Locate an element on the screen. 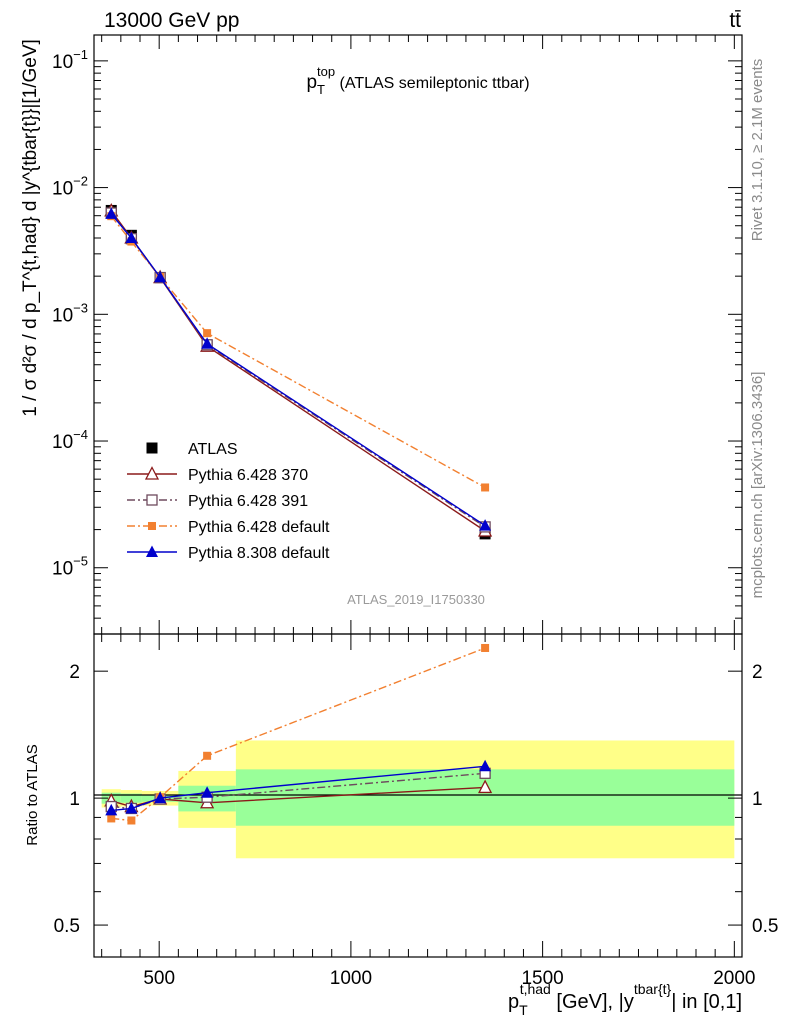 The width and height of the screenshot is (786, 1024). x-axis-label-rest: [GeV], |y is located at coordinates (592, 1002).